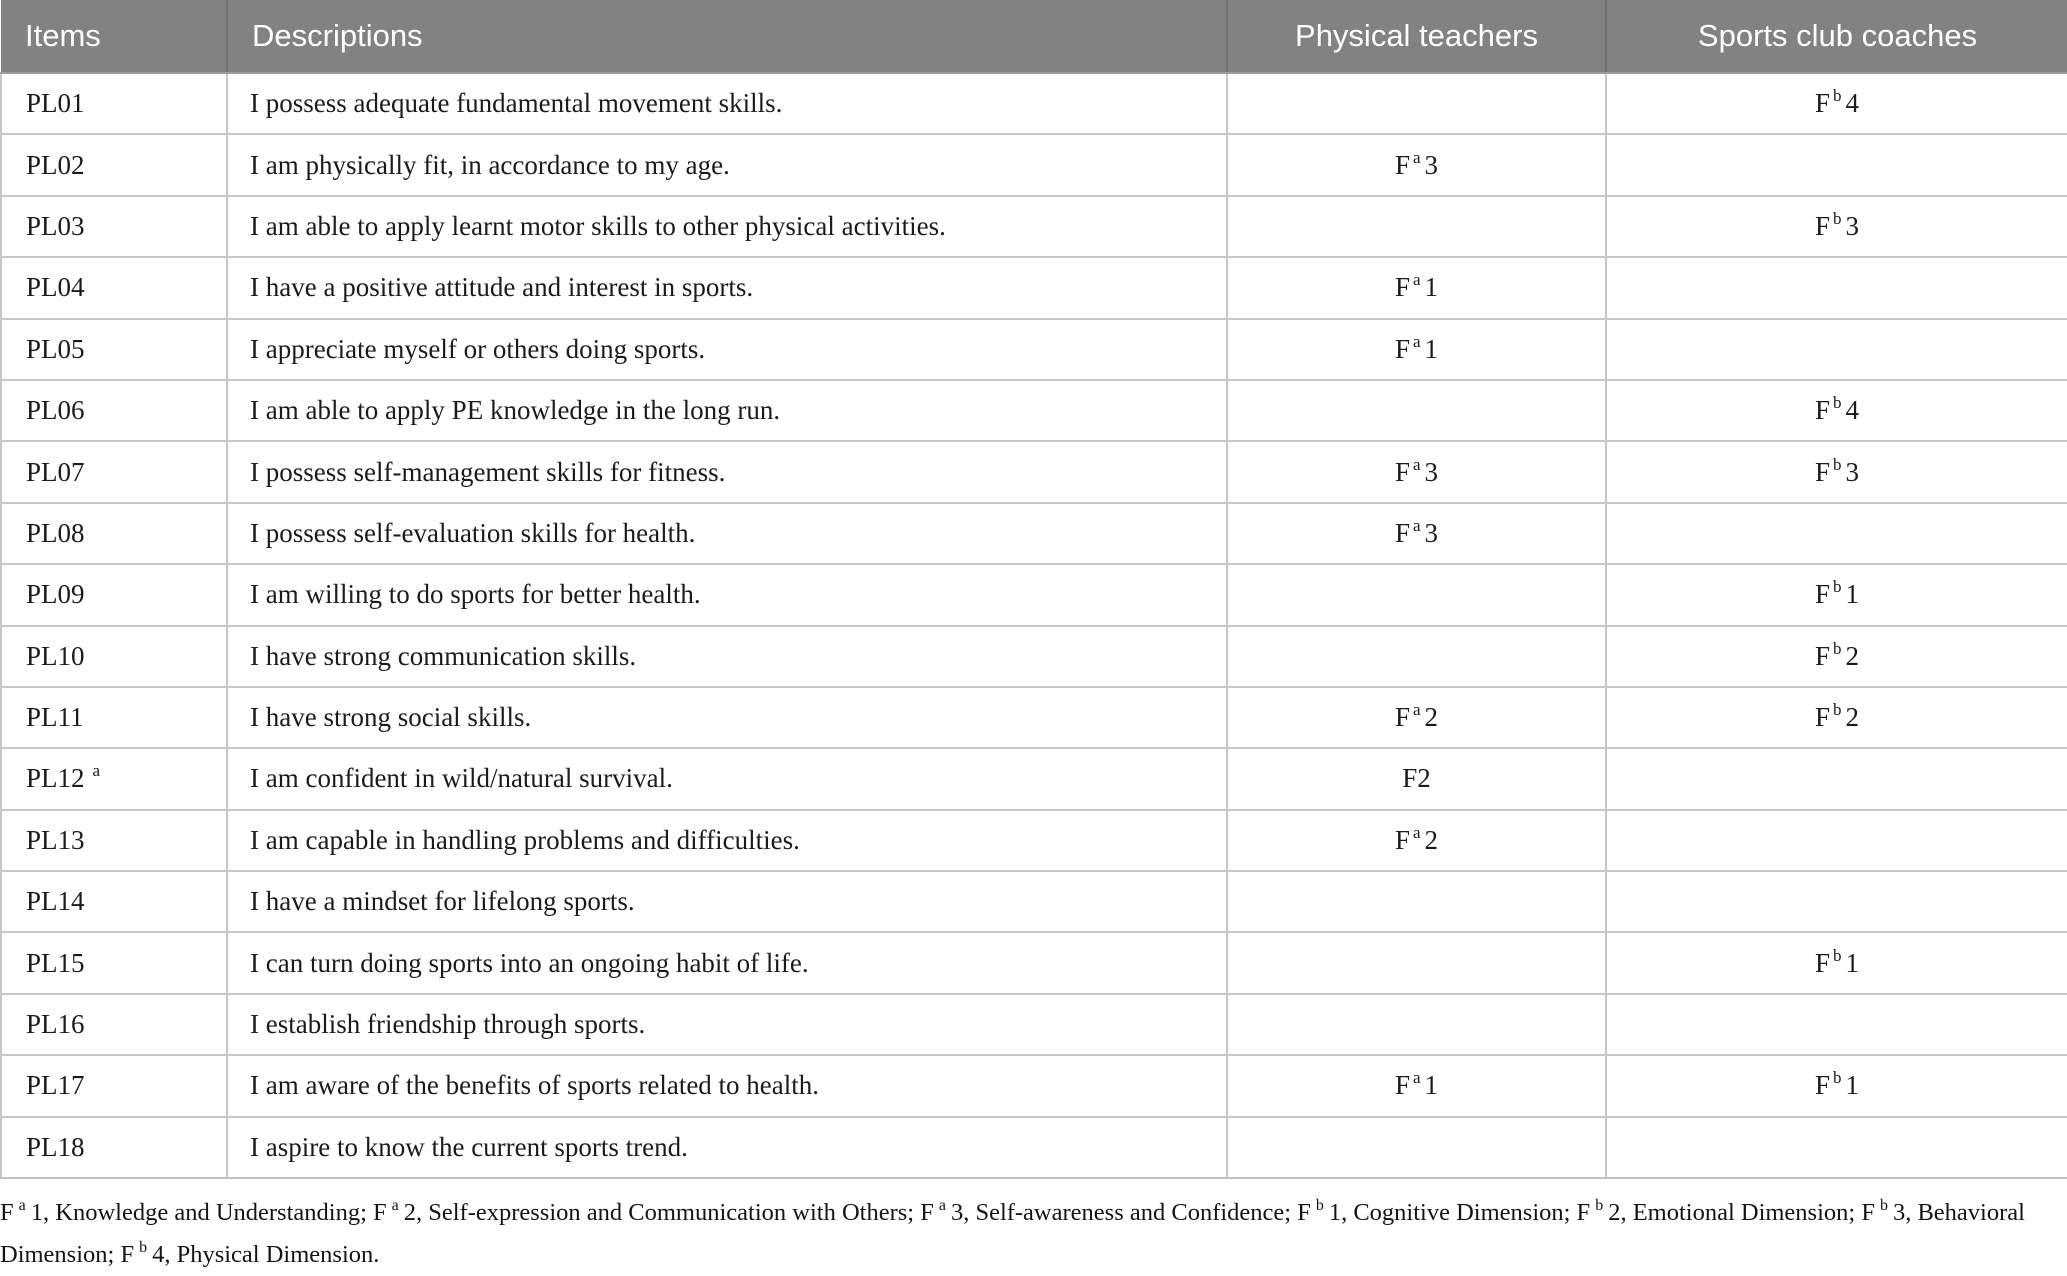  I want to click on description-cell: I have strong communication skills., so click(726, 655).